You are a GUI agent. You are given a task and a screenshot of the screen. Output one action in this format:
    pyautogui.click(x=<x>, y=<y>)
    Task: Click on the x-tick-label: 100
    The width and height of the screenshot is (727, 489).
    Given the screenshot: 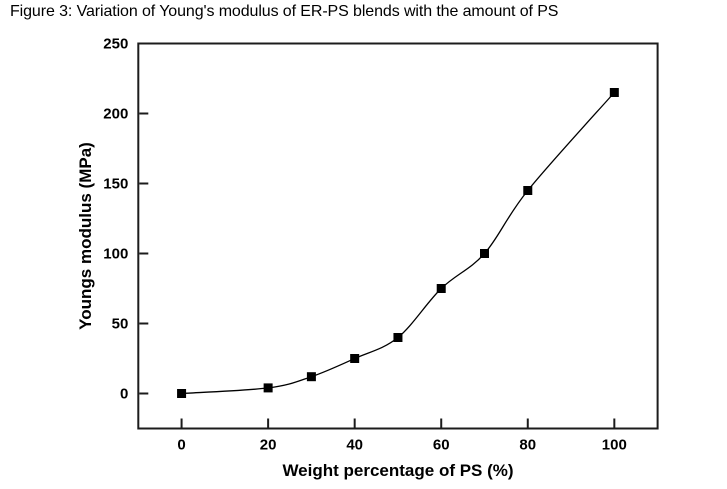 What is the action you would take?
    pyautogui.click(x=614, y=445)
    